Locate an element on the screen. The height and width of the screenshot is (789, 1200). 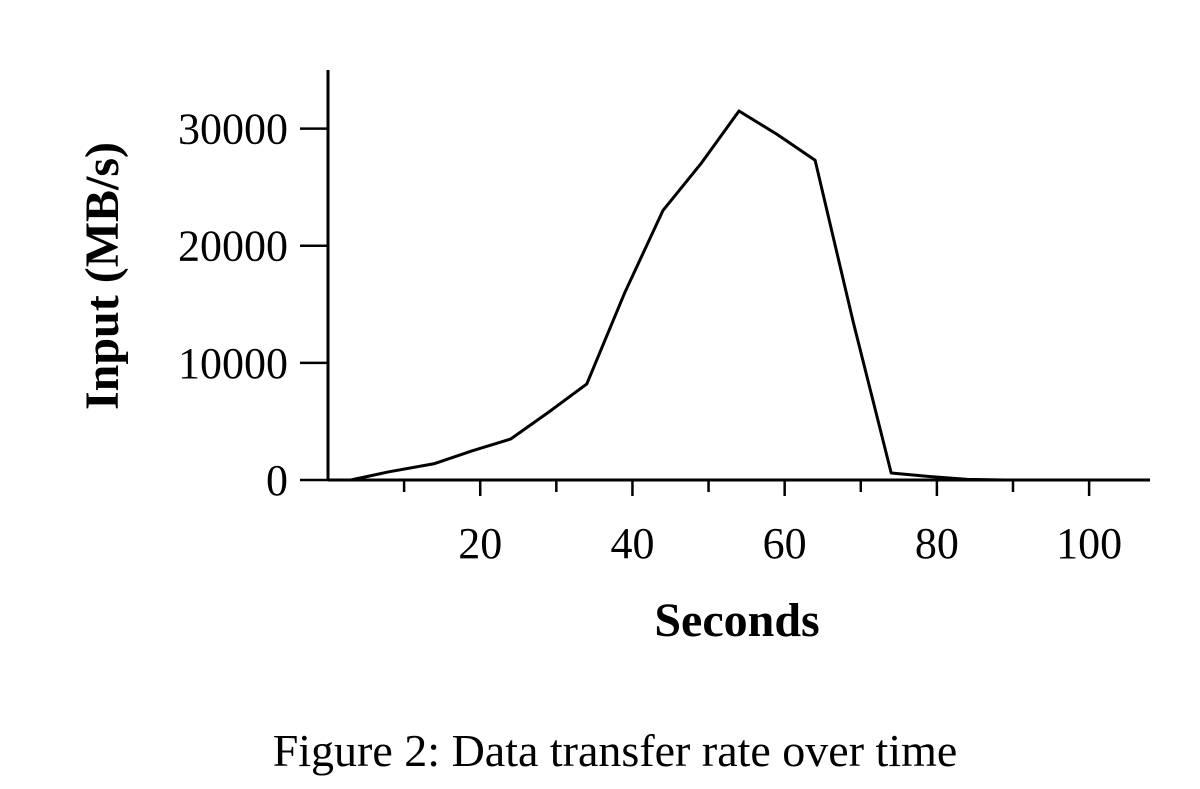
x-tick-label: 20 is located at coordinates (480, 543).